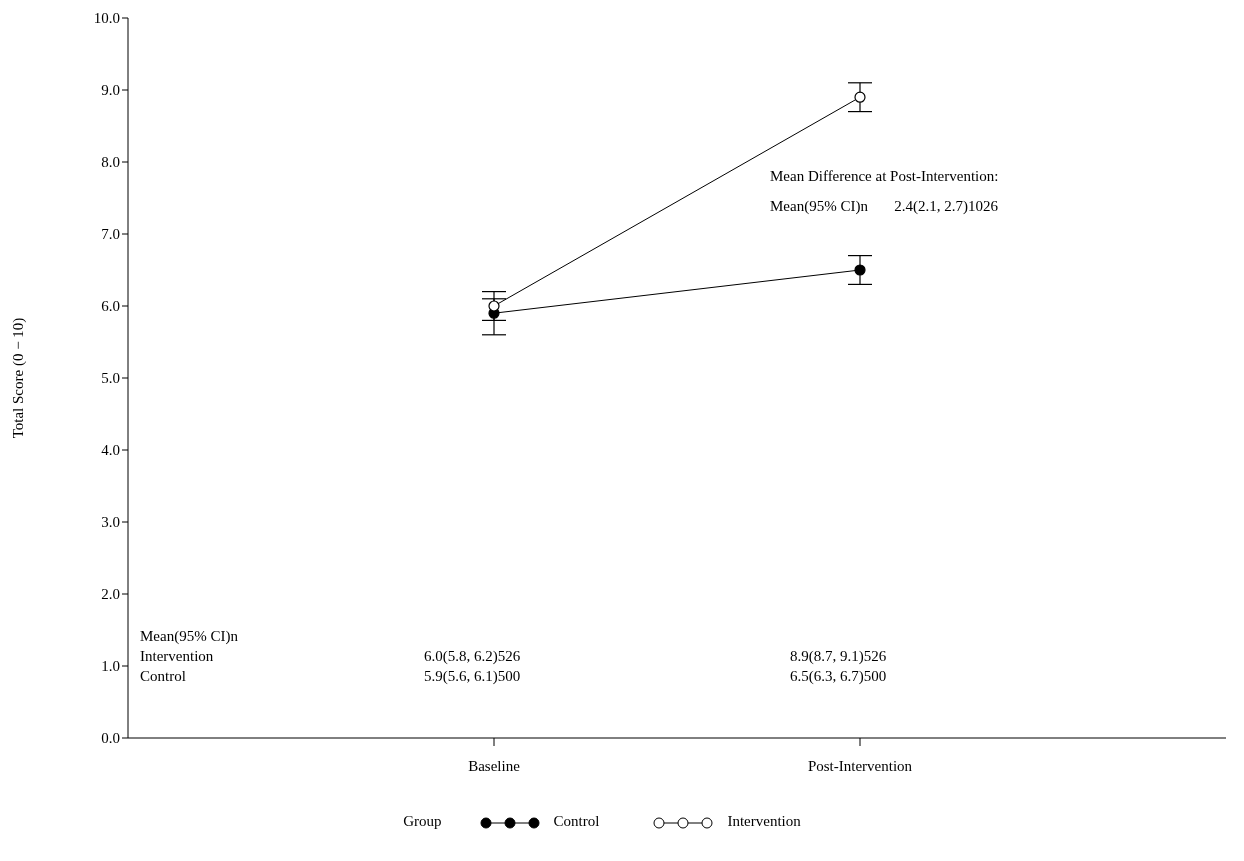  What do you see at coordinates (177, 656) in the screenshot?
I see `text: Intervention` at bounding box center [177, 656].